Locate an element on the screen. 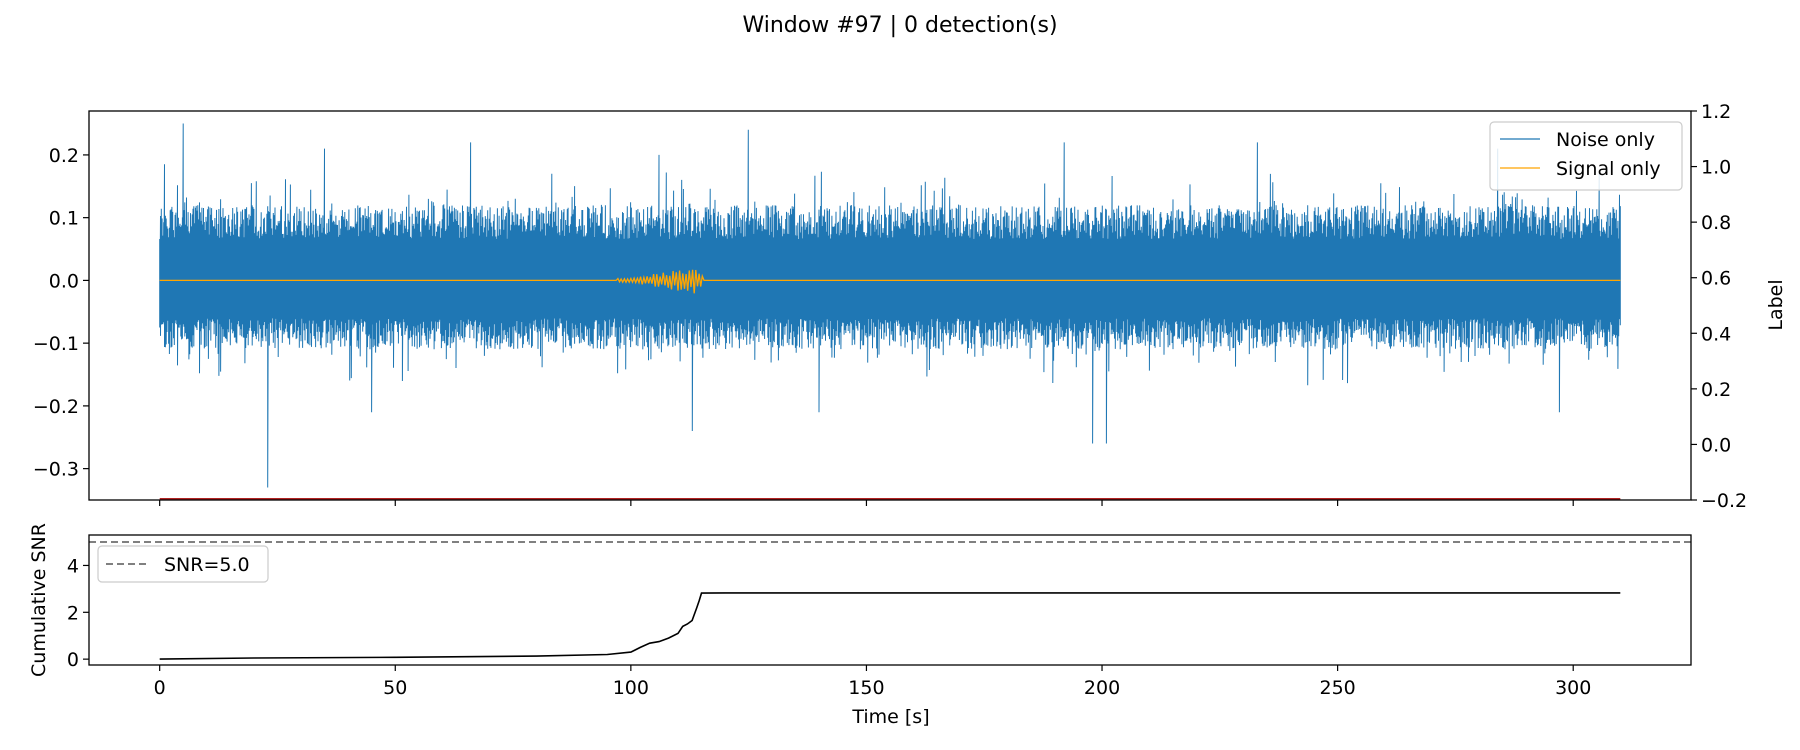  bottom-xtick-label: 250 is located at coordinates (1337, 688).